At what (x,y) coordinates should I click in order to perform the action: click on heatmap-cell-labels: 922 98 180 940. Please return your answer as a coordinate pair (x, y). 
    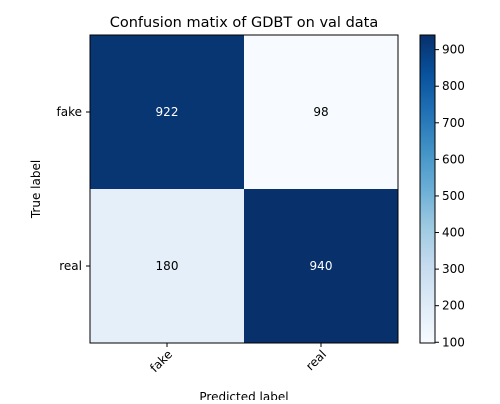
    Looking at the image, I should click on (244, 189).